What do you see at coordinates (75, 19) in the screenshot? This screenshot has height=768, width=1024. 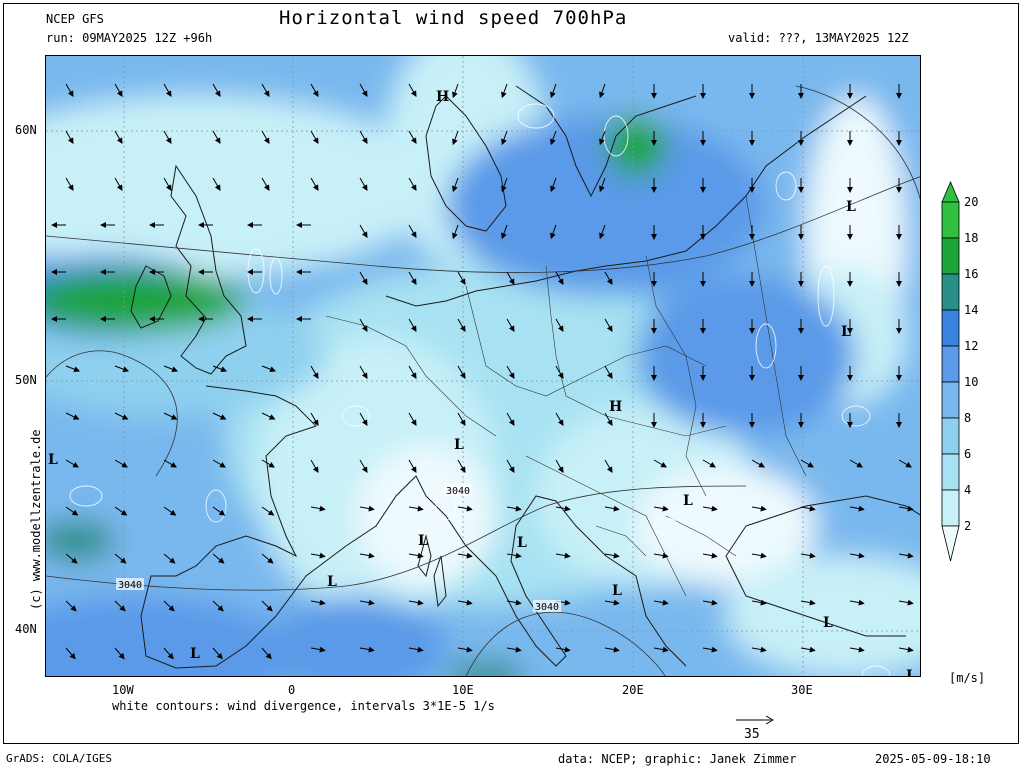 I see `model-label: NCEP GFS` at bounding box center [75, 19].